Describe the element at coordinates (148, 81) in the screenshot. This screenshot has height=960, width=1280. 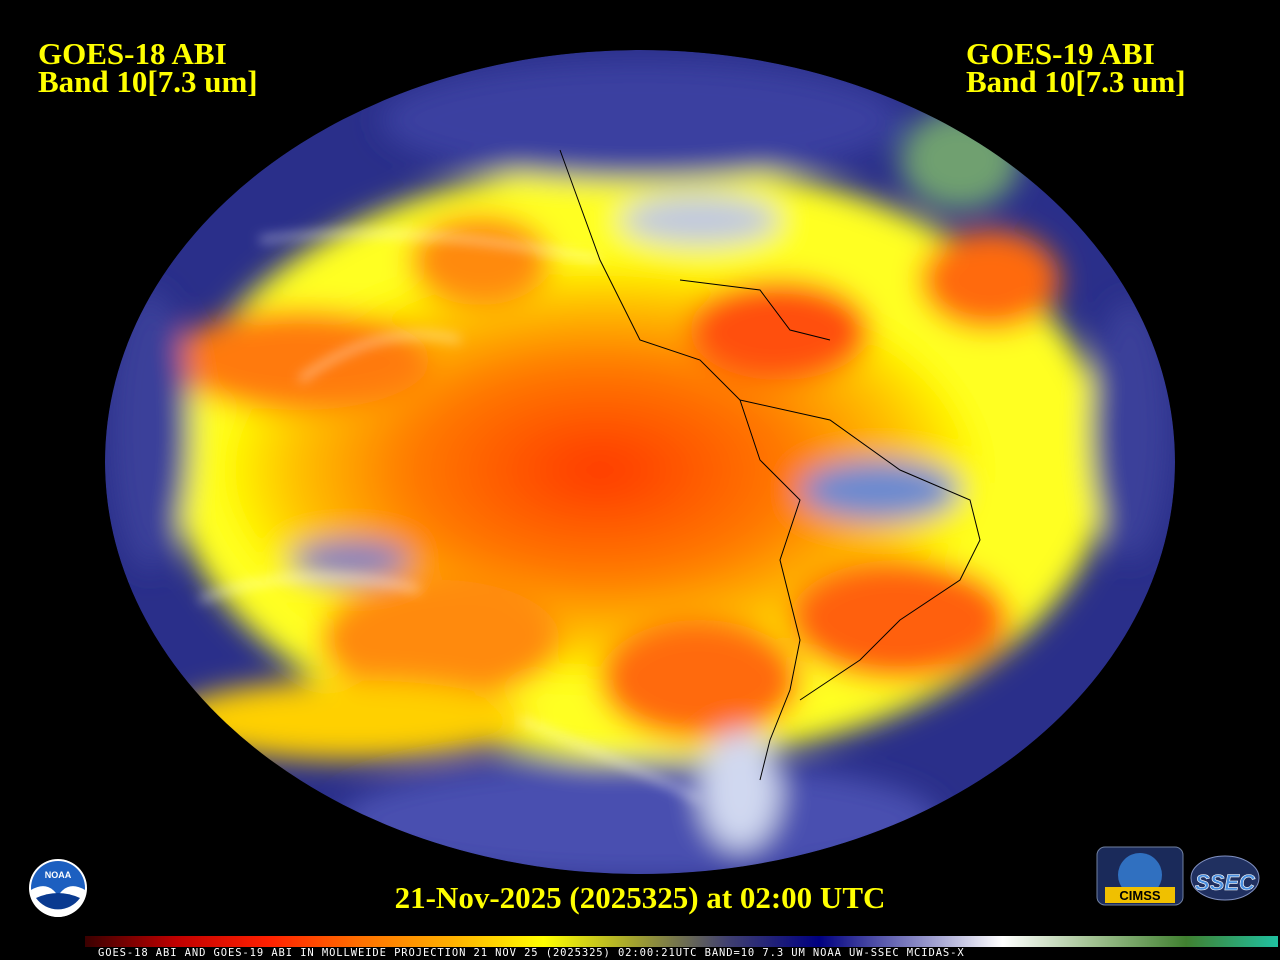
I see `left-band-label: Band 10[7.3 um]` at that location.